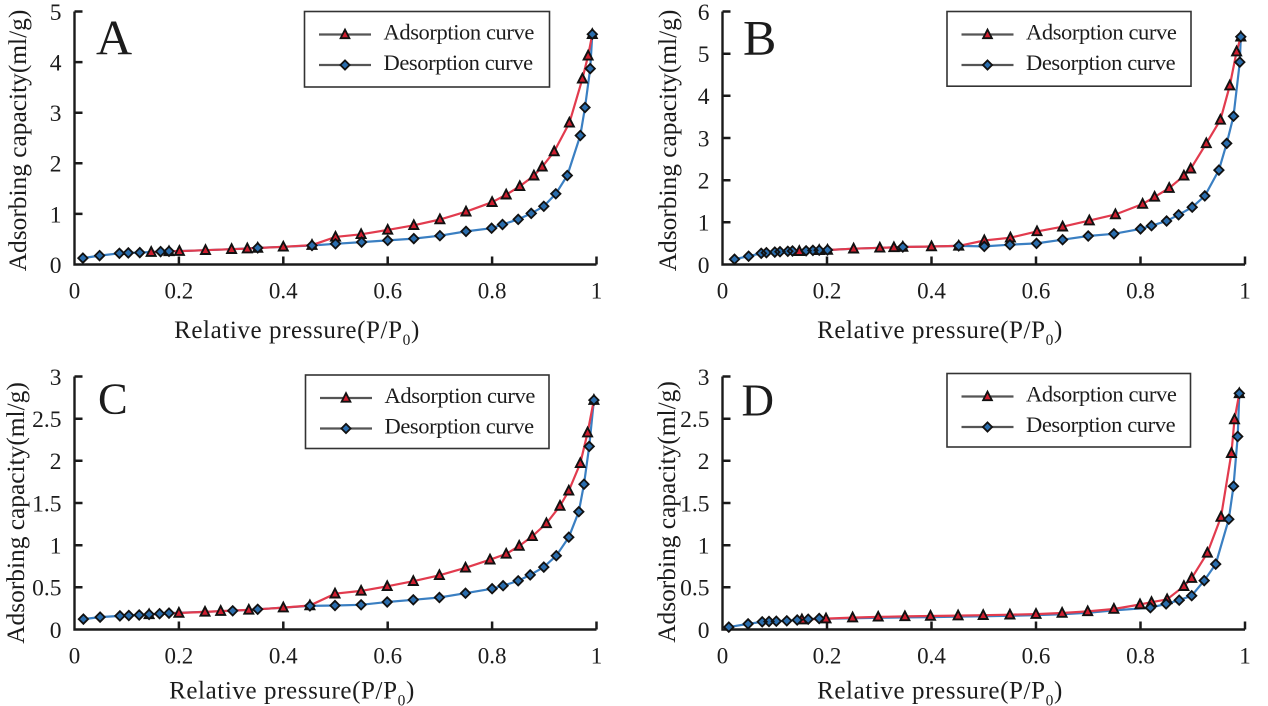 The height and width of the screenshot is (706, 1268). Describe the element at coordinates (113, 399) in the screenshot. I see `svg-text: C` at that location.